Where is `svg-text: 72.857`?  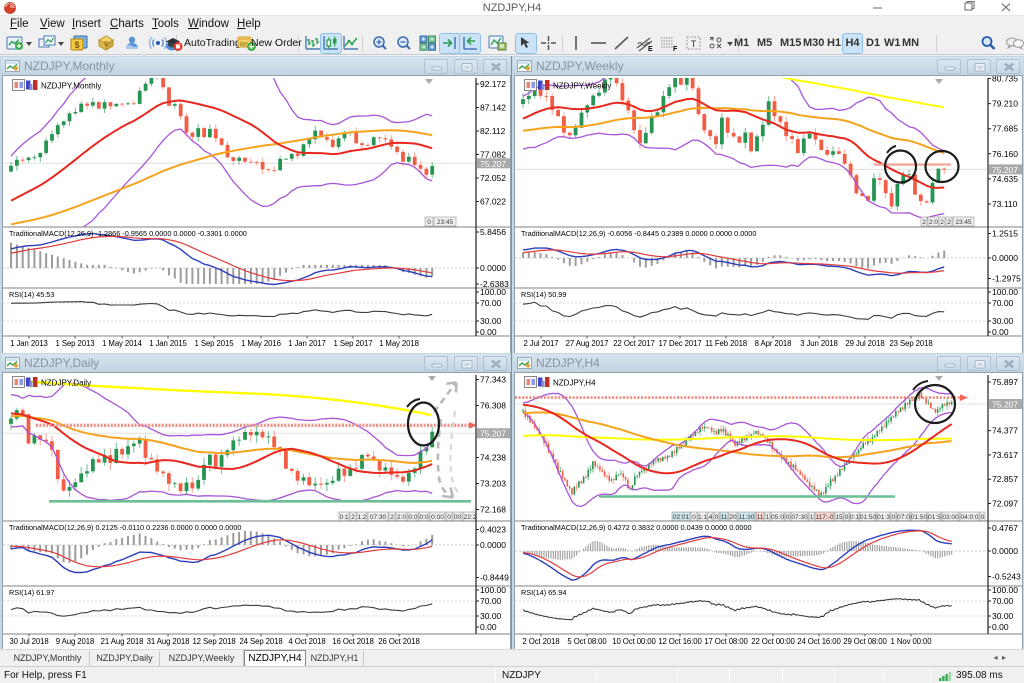 svg-text: 72.857 is located at coordinates (1005, 479).